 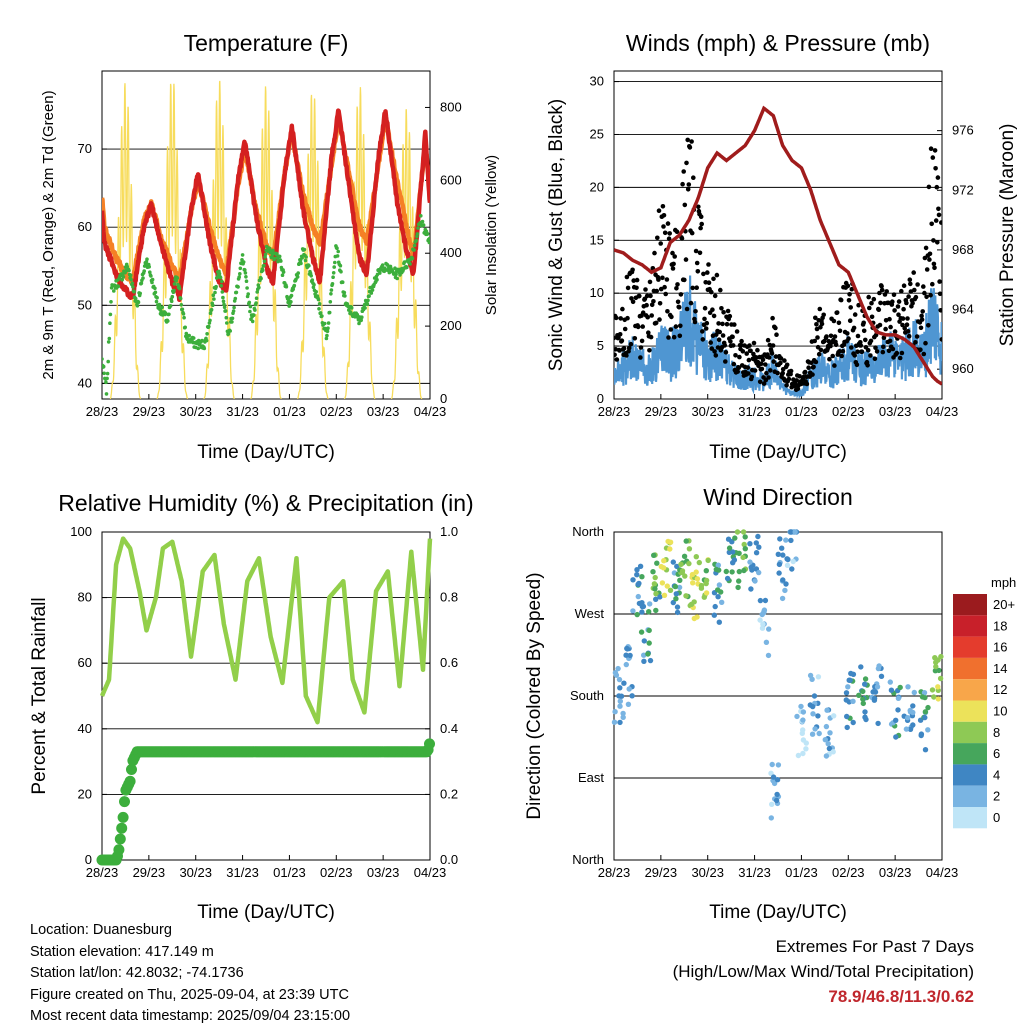 I want to click on legend-label: 4, so click(x=996, y=774).